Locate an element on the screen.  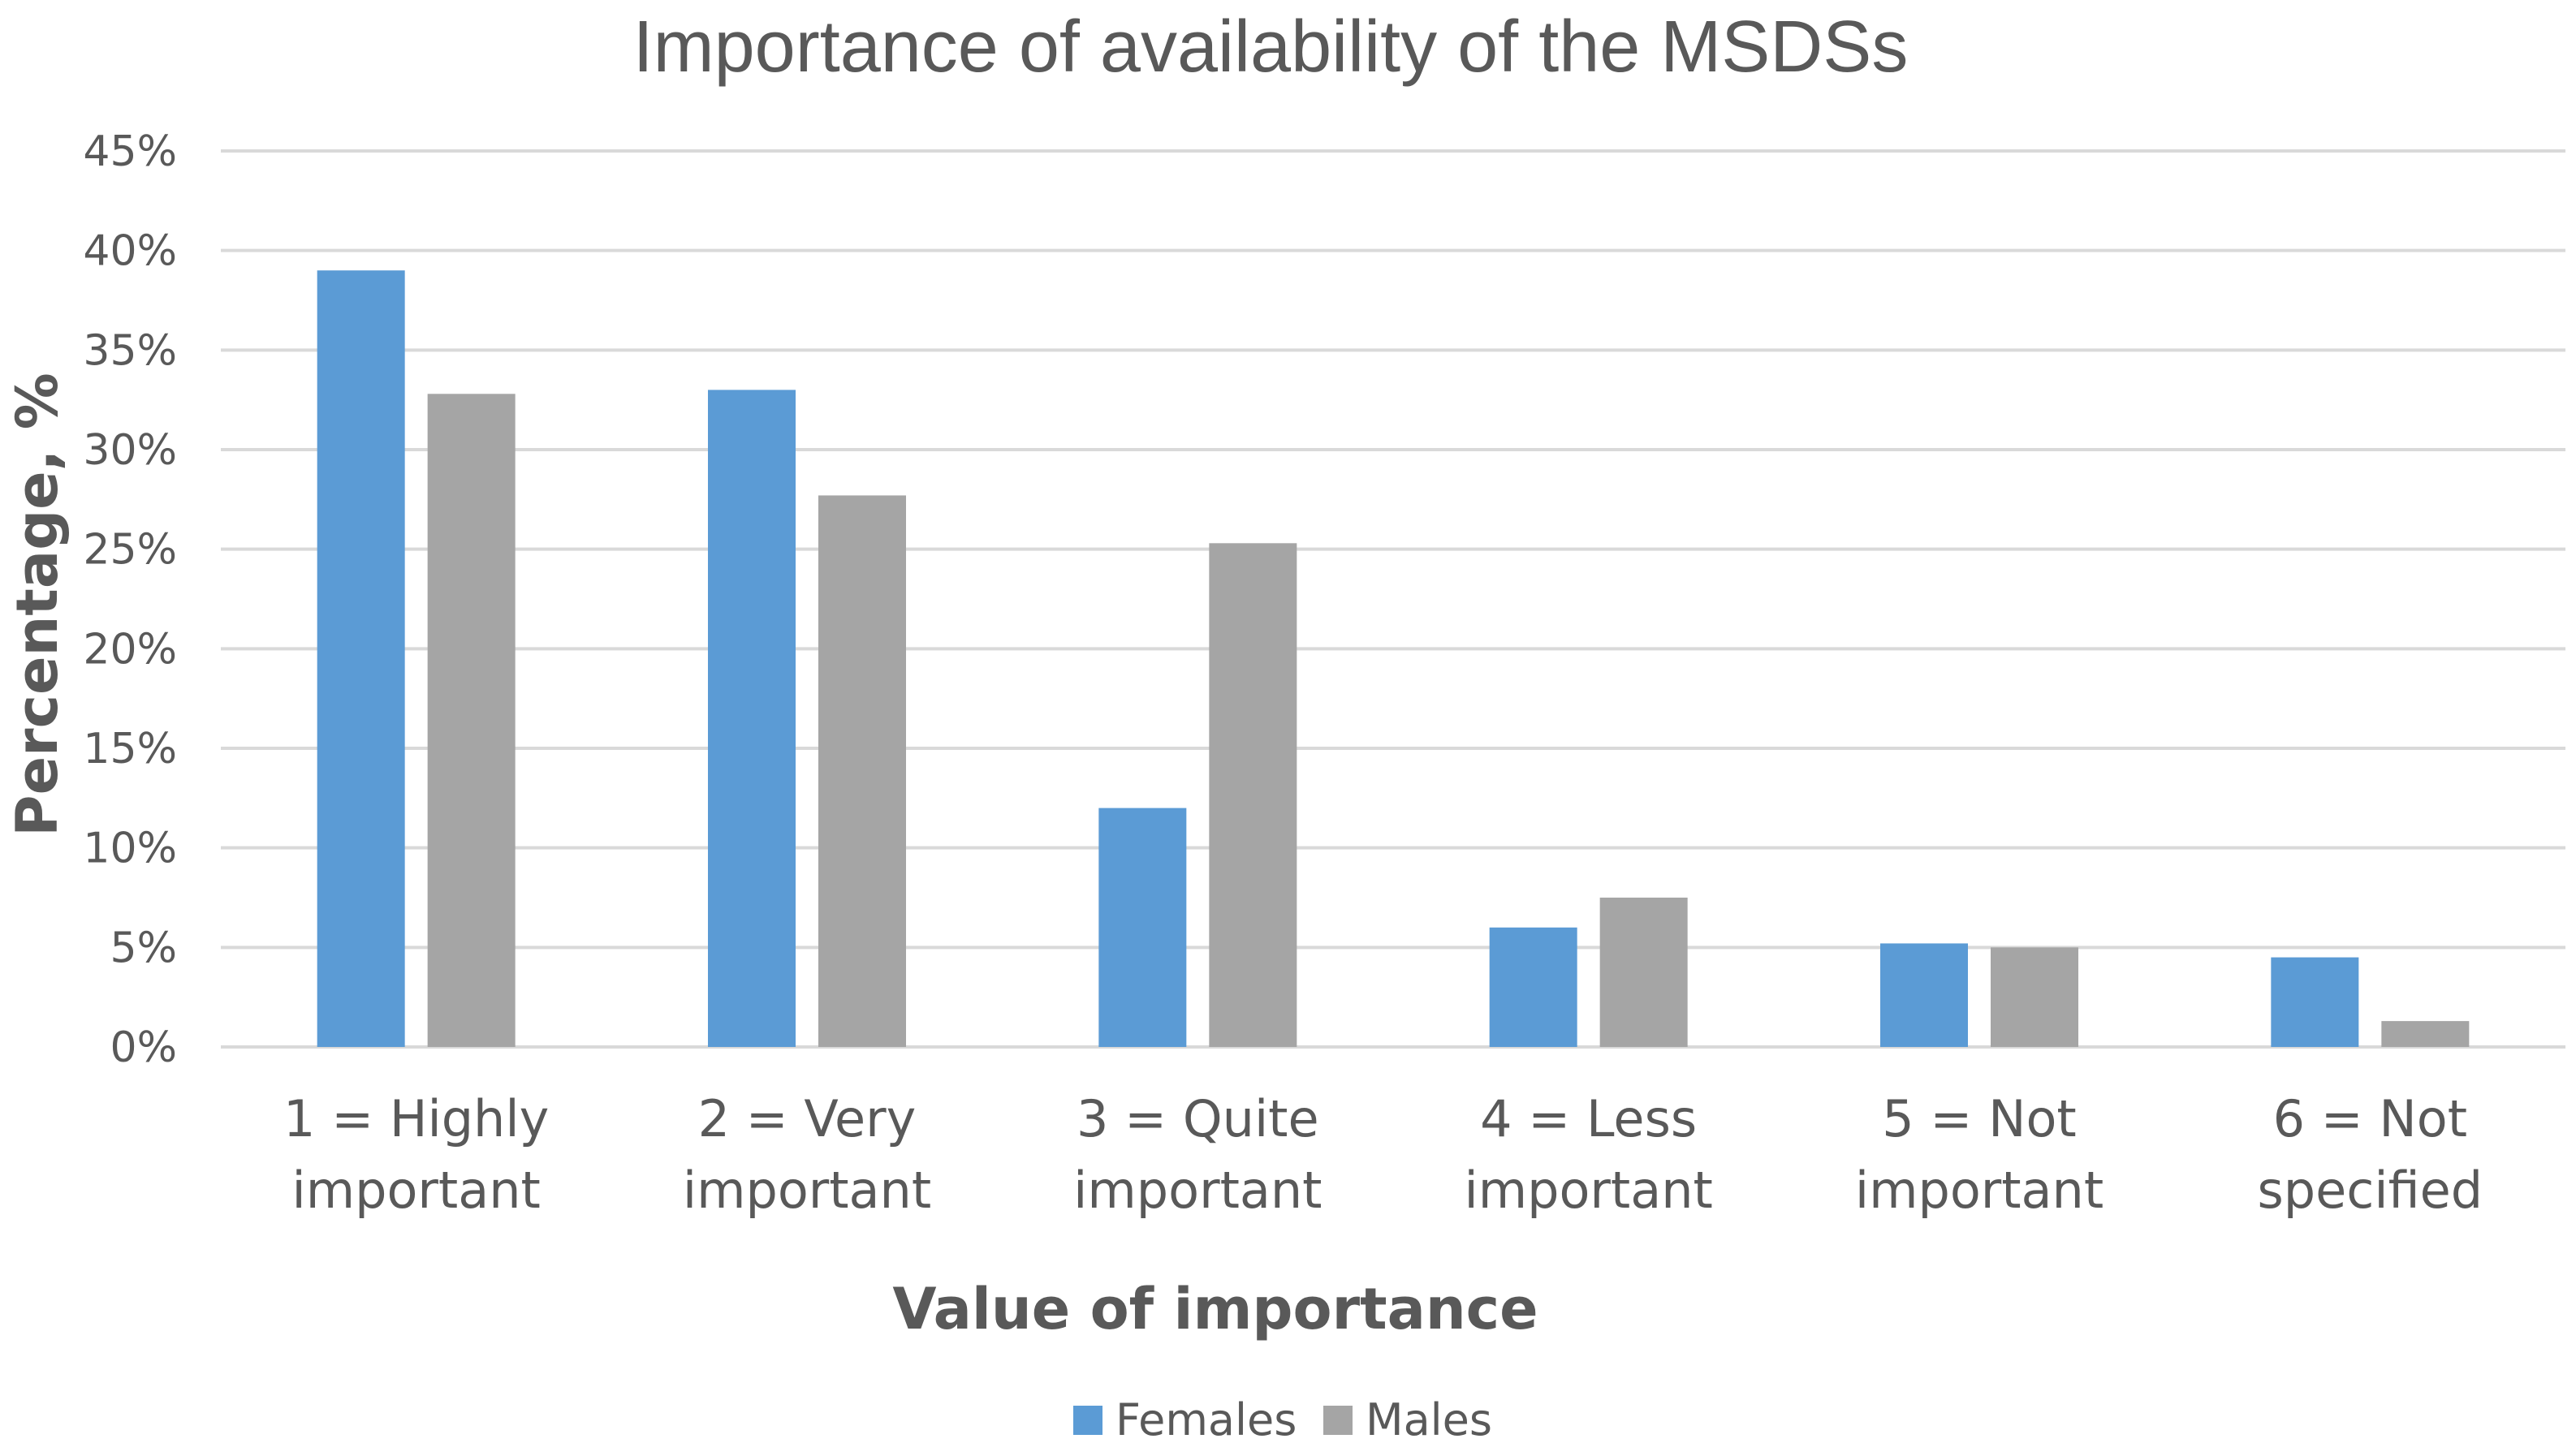
y-tick-label: 0% is located at coordinates (144, 1047).